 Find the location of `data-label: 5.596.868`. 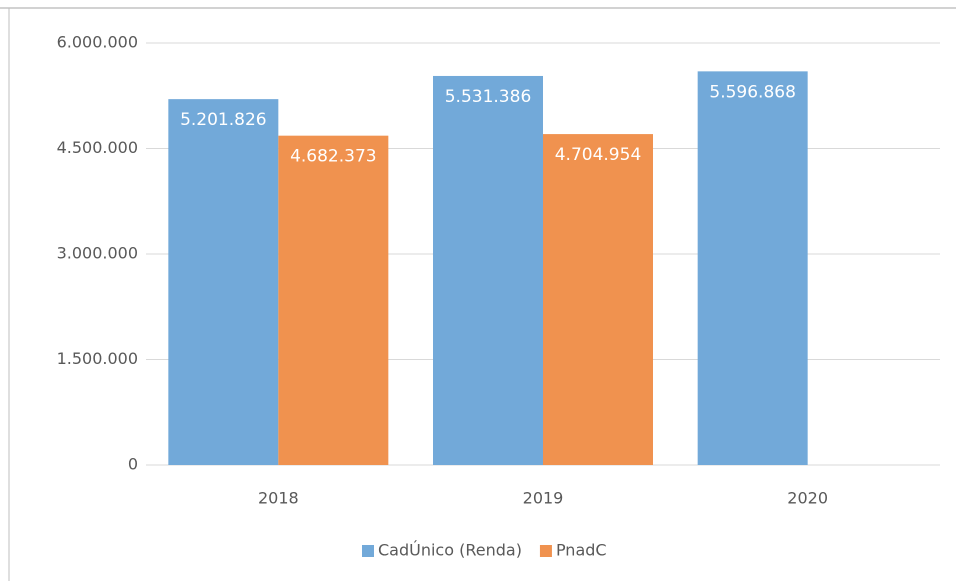

data-label: 5.596.868 is located at coordinates (752, 92).